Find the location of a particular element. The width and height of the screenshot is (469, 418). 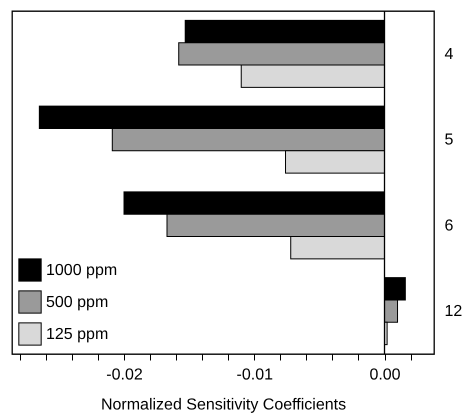

y-tick-label: 6 is located at coordinates (449, 225).